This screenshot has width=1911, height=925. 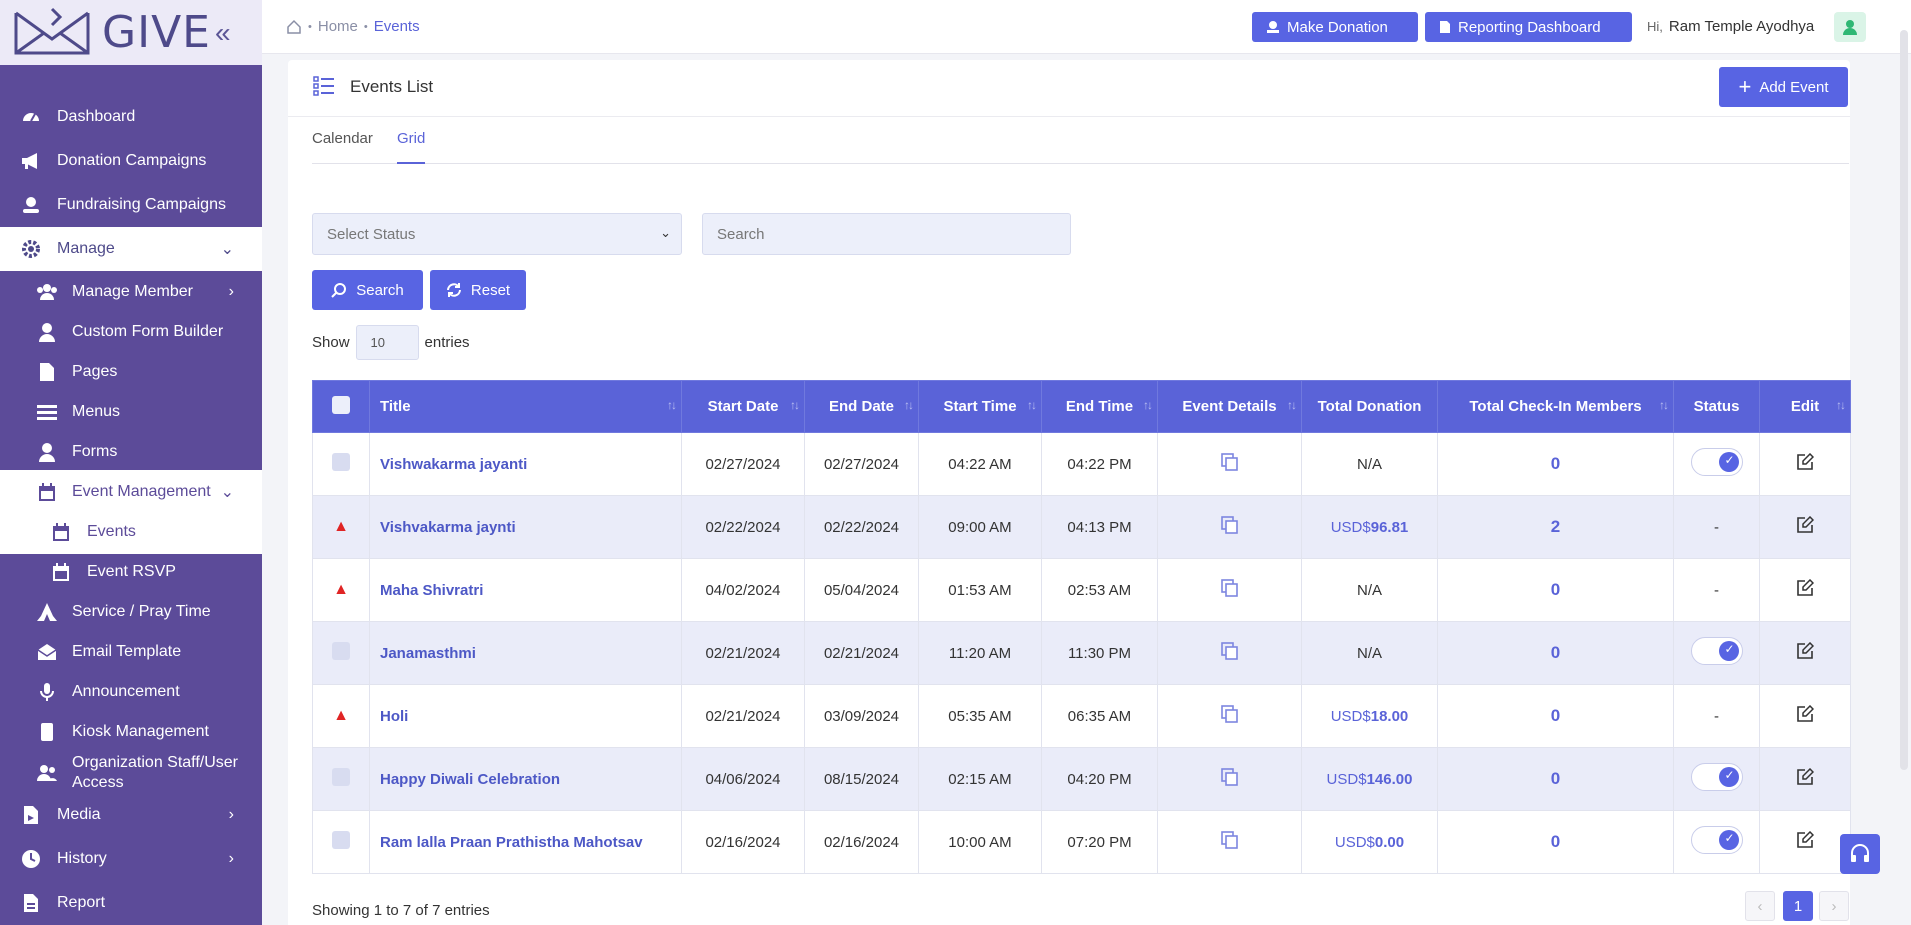 I want to click on sidebar-item-custom-form-builder: Custom Form Builder, so click(x=131, y=332).